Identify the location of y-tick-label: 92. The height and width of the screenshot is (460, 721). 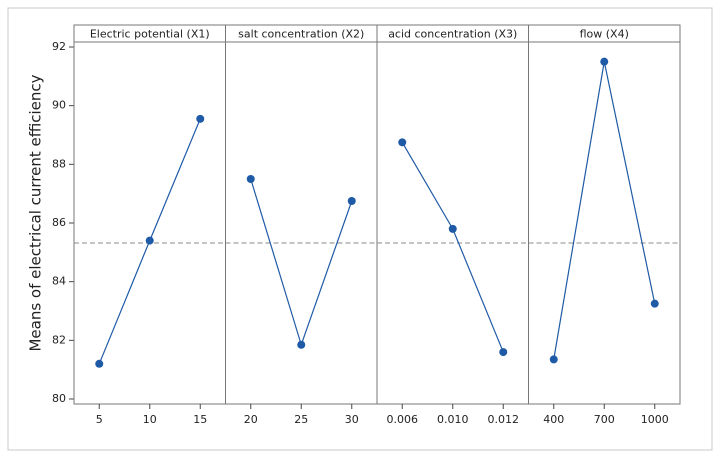
(59, 46).